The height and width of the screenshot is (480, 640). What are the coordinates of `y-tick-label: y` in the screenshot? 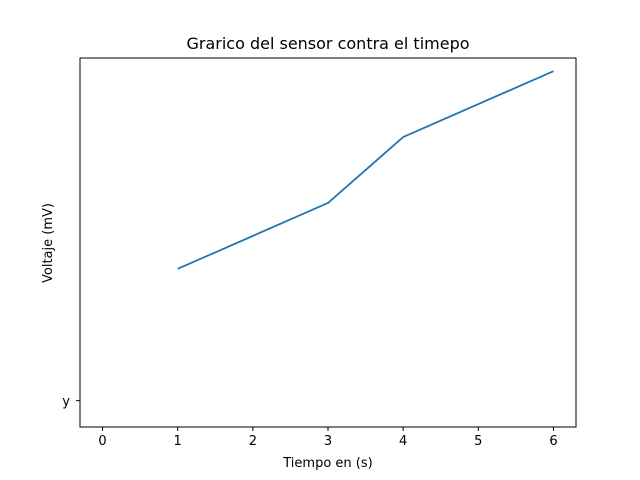 It's located at (66, 402).